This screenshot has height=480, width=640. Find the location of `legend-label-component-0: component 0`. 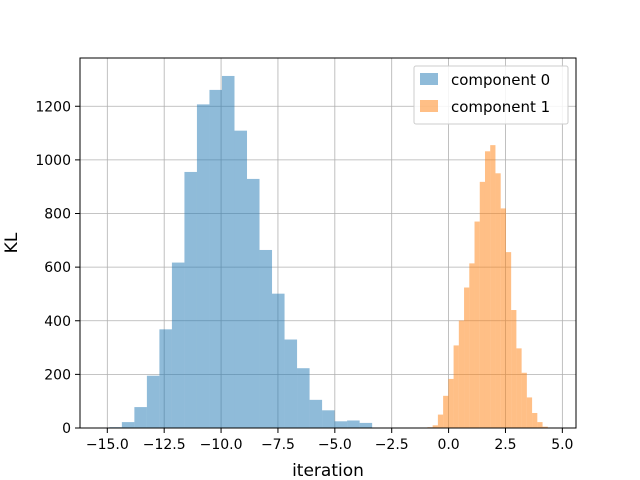

legend-label-component-0: component 0 is located at coordinates (500, 80).